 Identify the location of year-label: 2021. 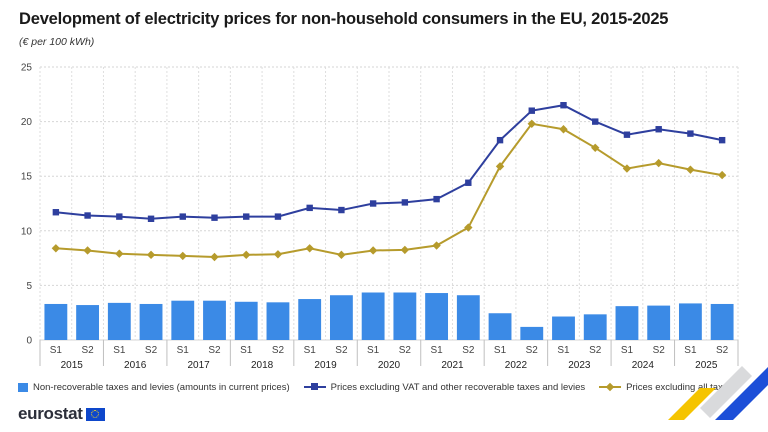
(452, 365).